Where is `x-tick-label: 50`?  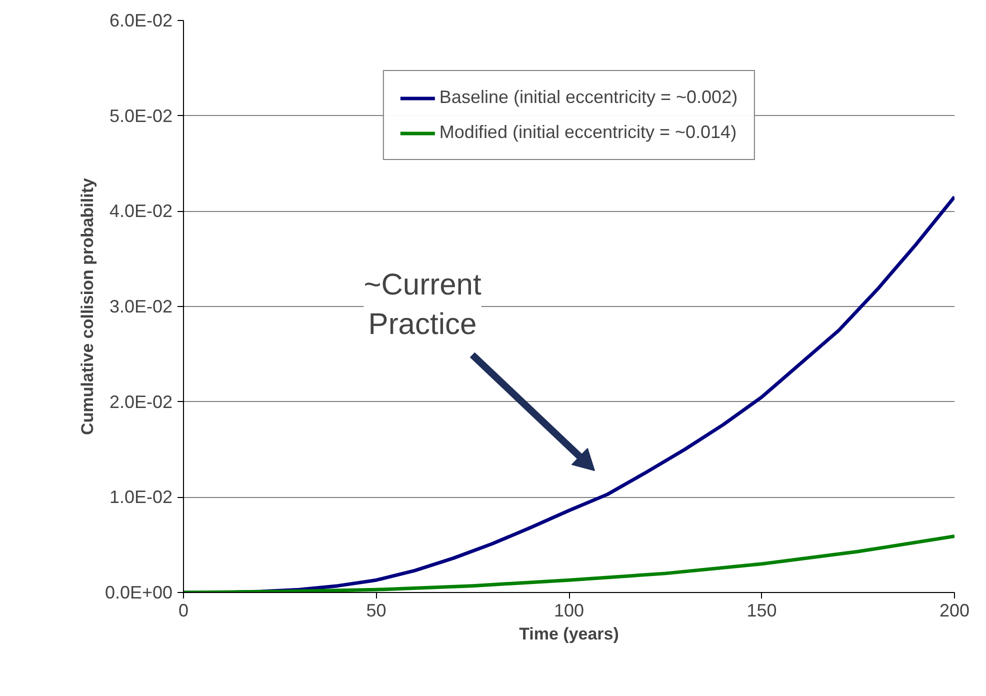
x-tick-label: 50 is located at coordinates (376, 610).